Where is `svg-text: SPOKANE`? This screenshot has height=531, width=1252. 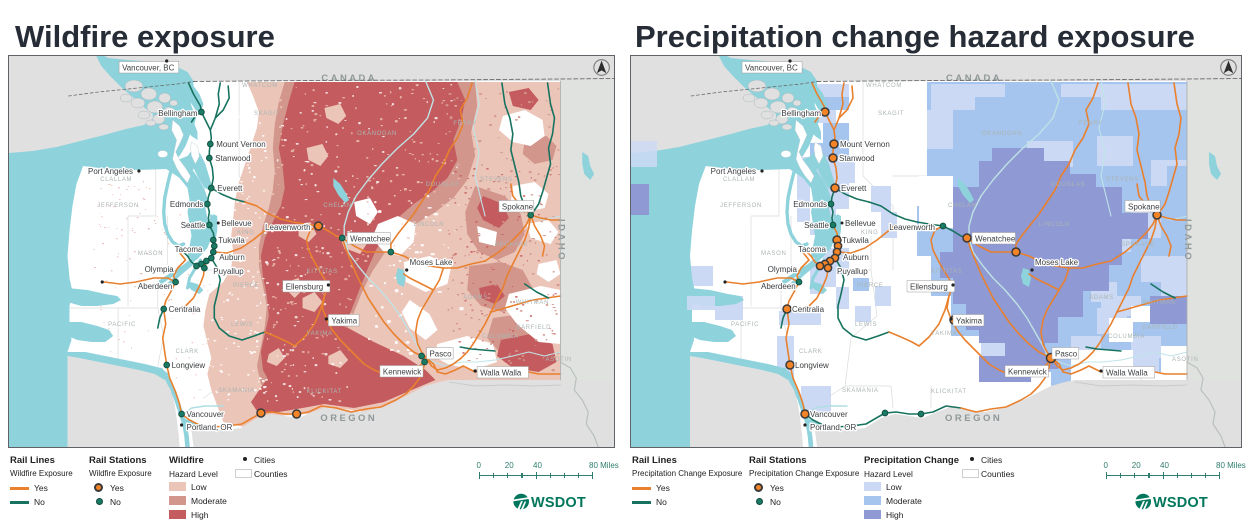 svg-text: SPOKANE is located at coordinates (1138, 245).